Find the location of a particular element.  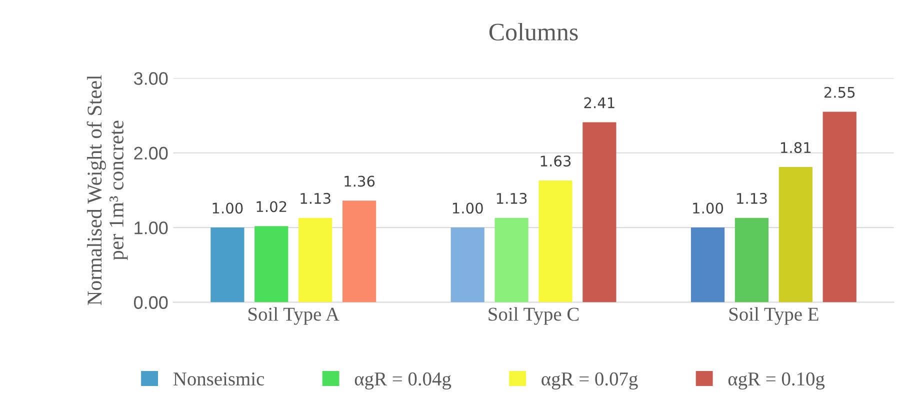

chart-title: Columns is located at coordinates (533, 31).